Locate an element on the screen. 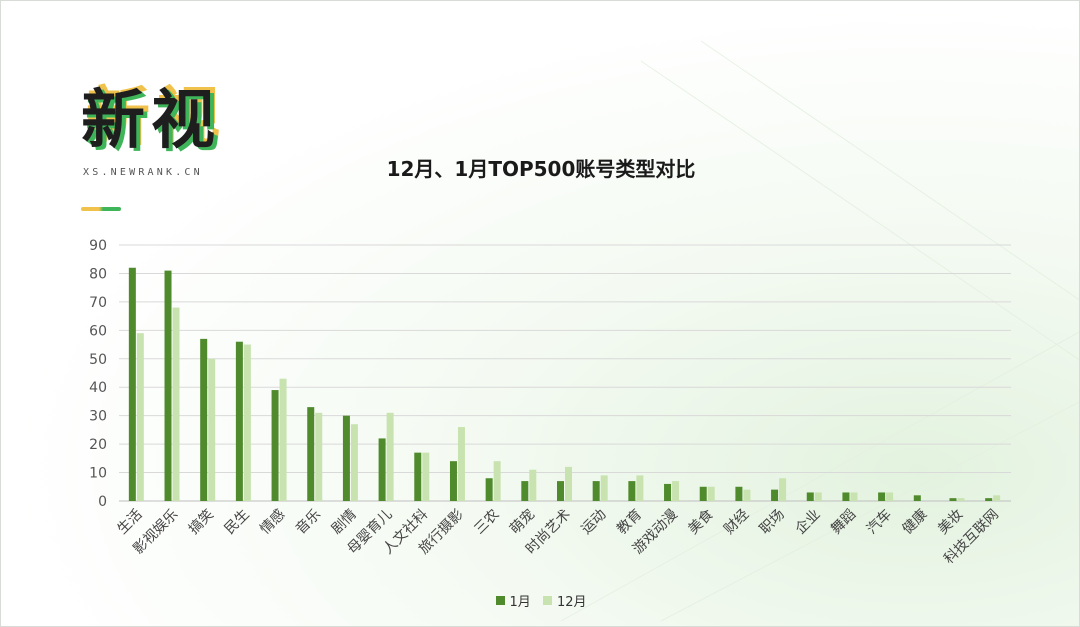 The height and width of the screenshot is (627, 1080). y-tick-label: 90 is located at coordinates (98, 246).